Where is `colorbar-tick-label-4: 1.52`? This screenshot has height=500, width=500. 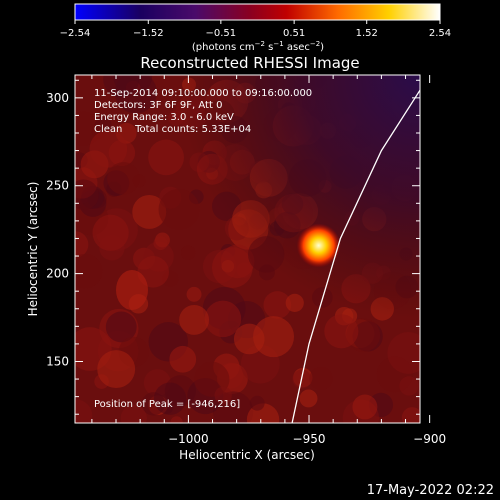 colorbar-tick-label-4: 1.52 is located at coordinates (367, 33).